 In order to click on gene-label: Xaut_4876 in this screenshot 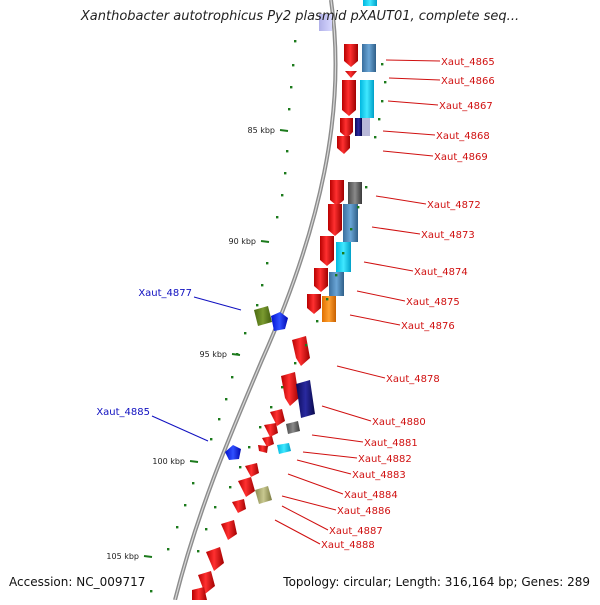, I will do `click(428, 326)`.